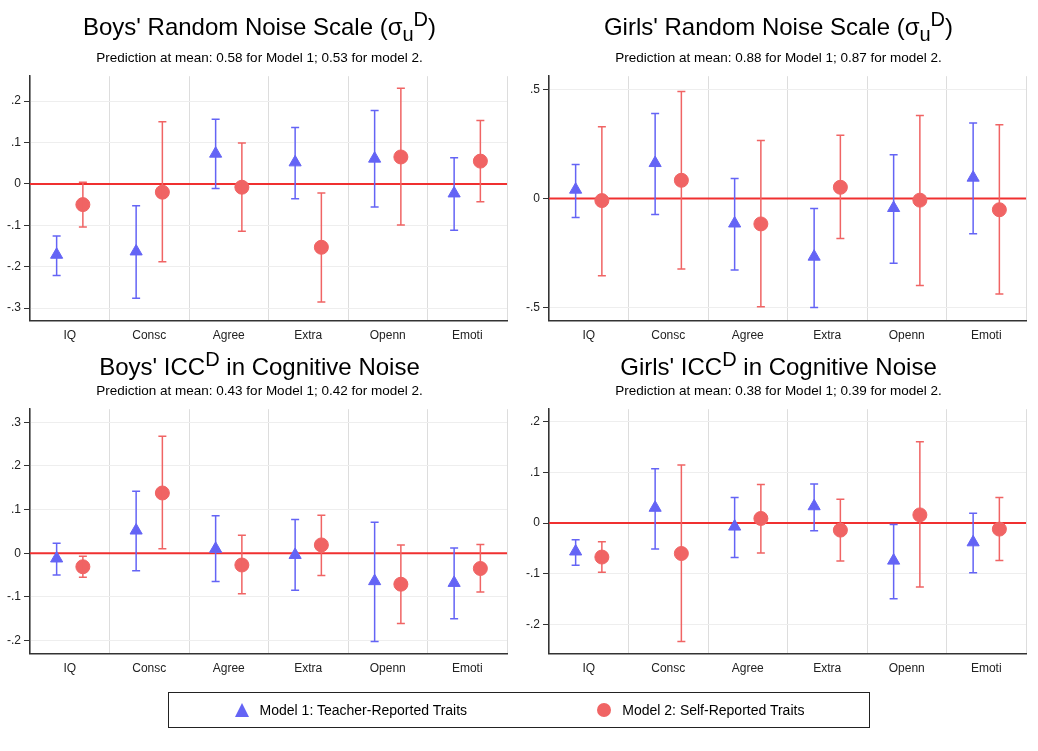 Image resolution: width=1038 pixels, height=751 pixels. I want to click on chart-subtitle: Prediction at mean: 0.38 for Model 1; 0.39 for model 2., so click(778, 390).